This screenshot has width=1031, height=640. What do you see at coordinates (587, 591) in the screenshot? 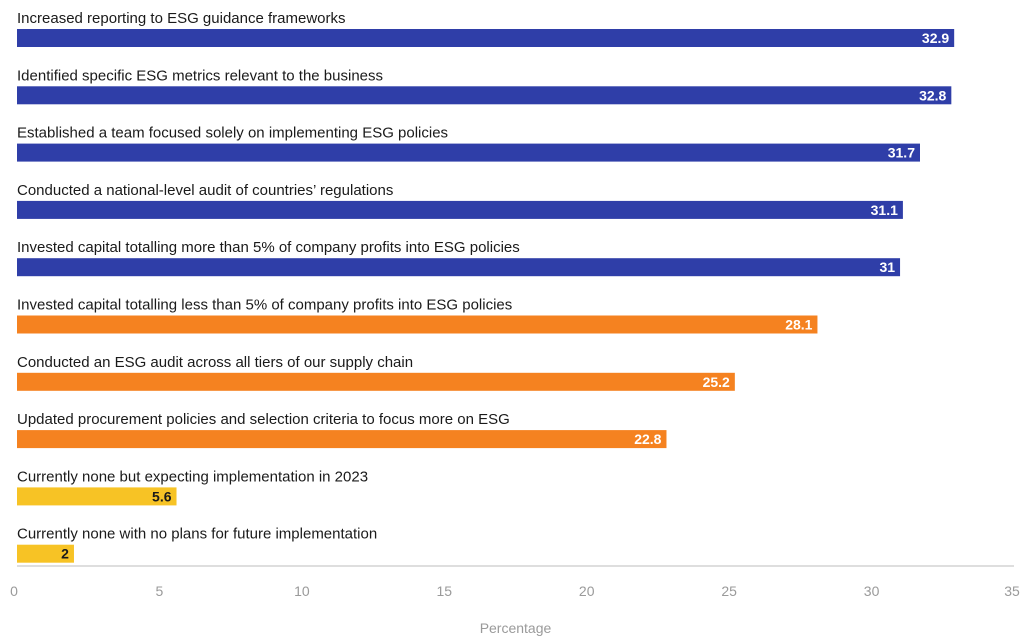
I see `x-tick-label: 20` at bounding box center [587, 591].